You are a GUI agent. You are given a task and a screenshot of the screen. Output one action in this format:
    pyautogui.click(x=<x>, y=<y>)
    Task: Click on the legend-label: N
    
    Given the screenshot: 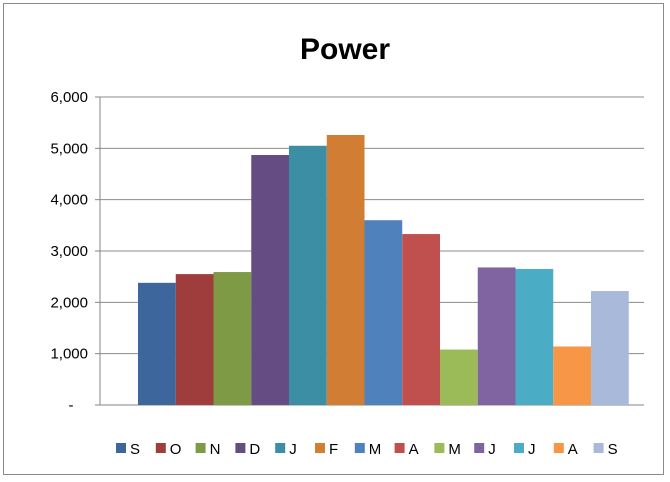 What is the action you would take?
    pyautogui.click(x=215, y=449)
    